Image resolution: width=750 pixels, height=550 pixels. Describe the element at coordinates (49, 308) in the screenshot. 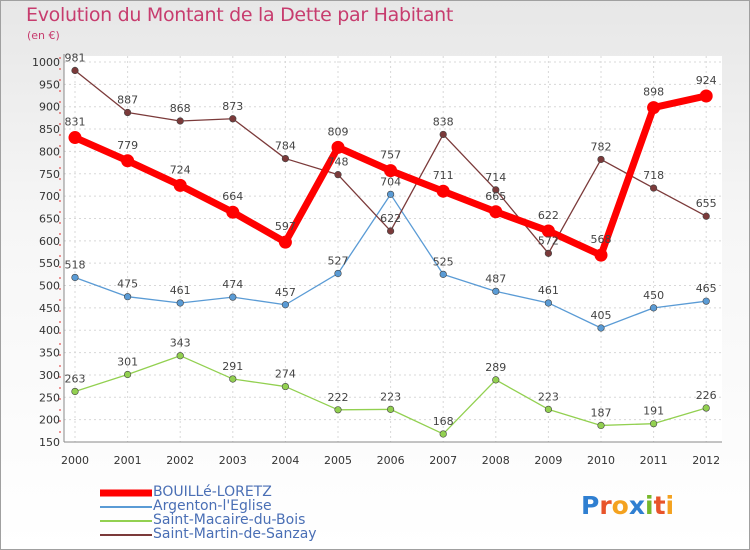

I see `y-tick-label: 450` at that location.